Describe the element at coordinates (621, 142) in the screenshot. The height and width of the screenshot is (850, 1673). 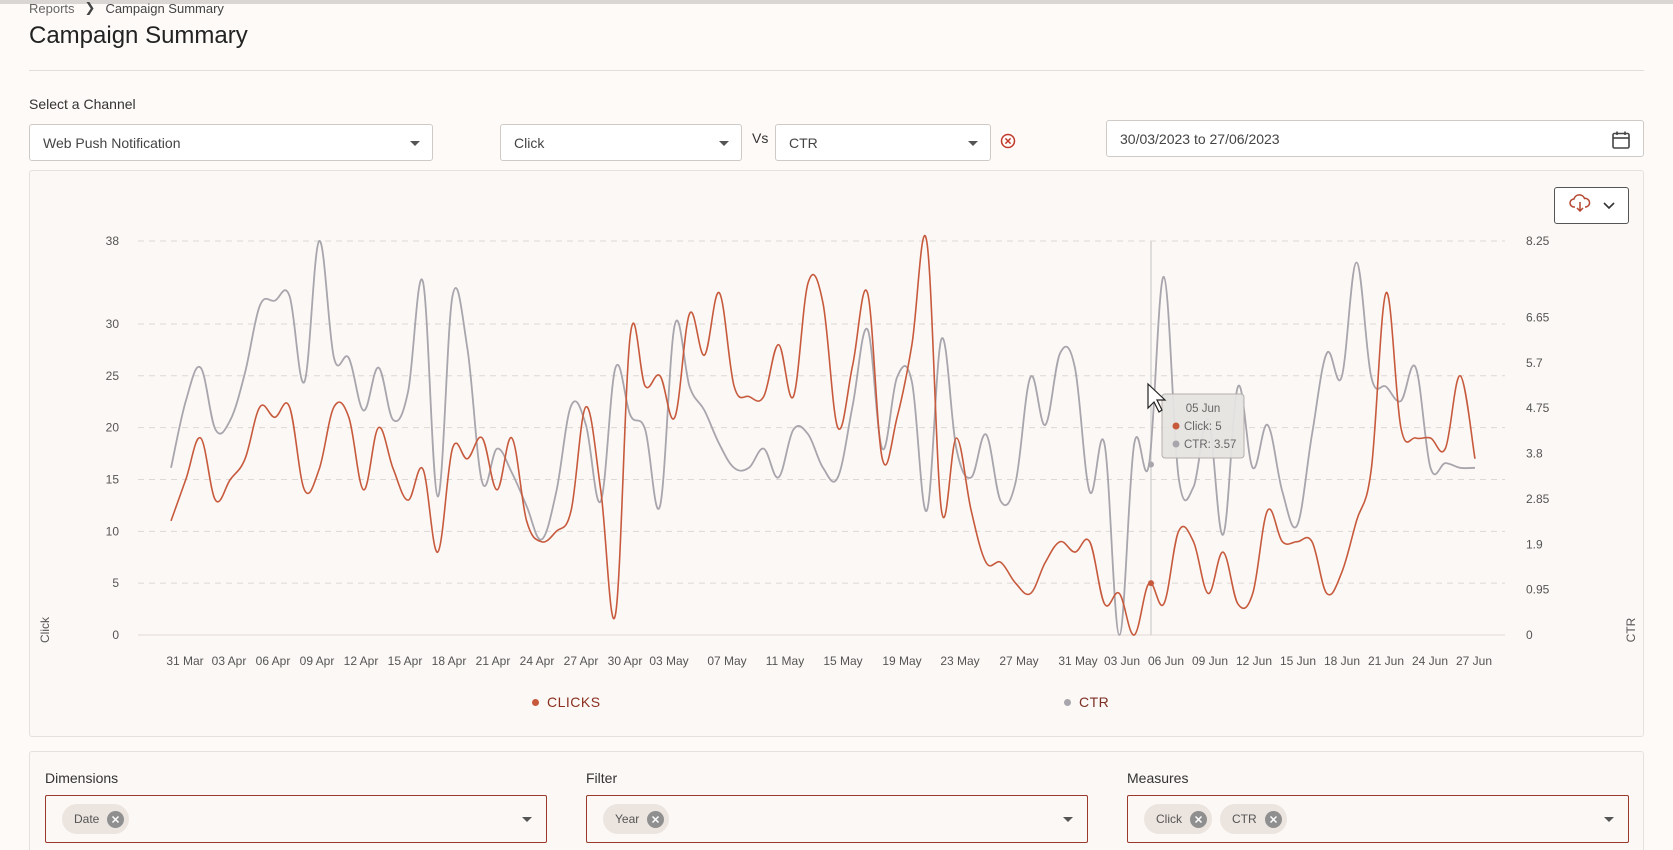
I see `metric-a-select: Click` at that location.